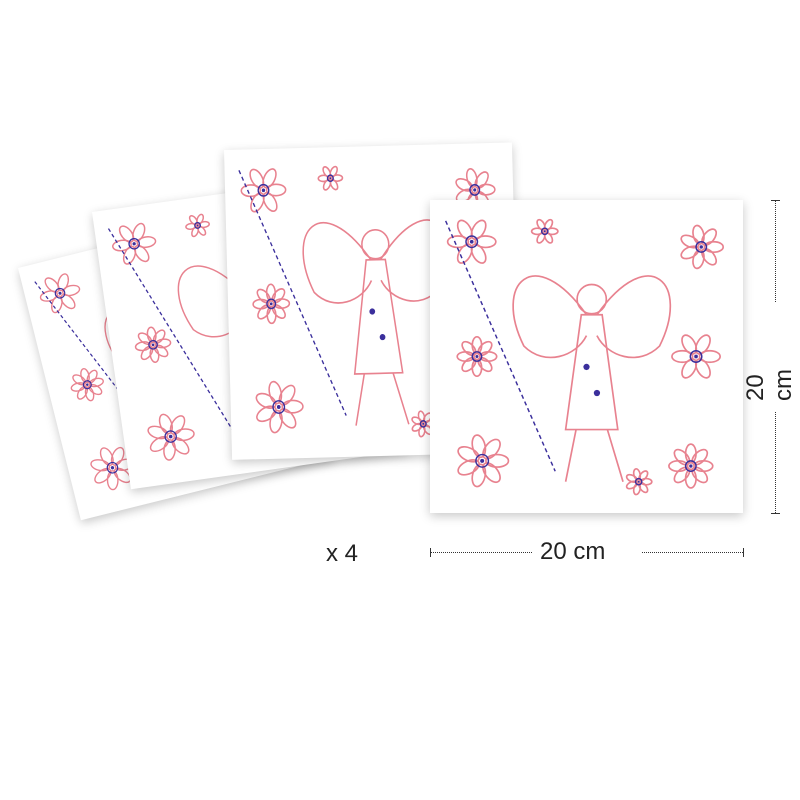  What do you see at coordinates (743, 552) in the screenshot?
I see `width-tick-right` at bounding box center [743, 552].